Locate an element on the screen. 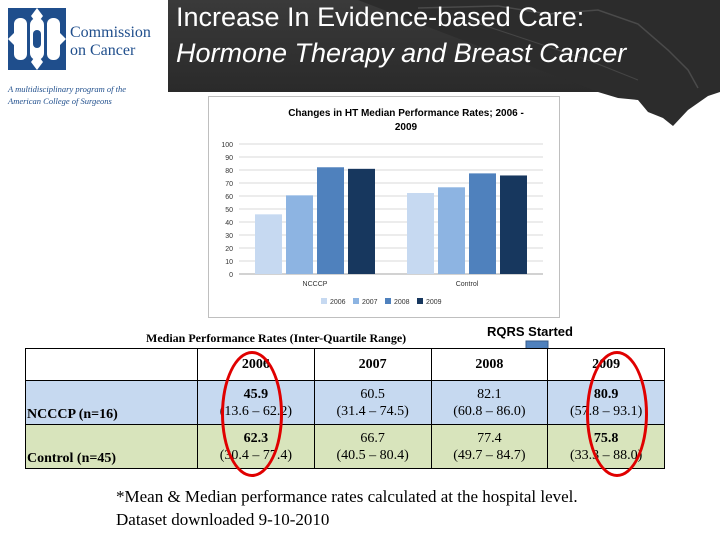 This screenshot has width=720, height=540. table-header-cell: 2009 is located at coordinates (606, 364).